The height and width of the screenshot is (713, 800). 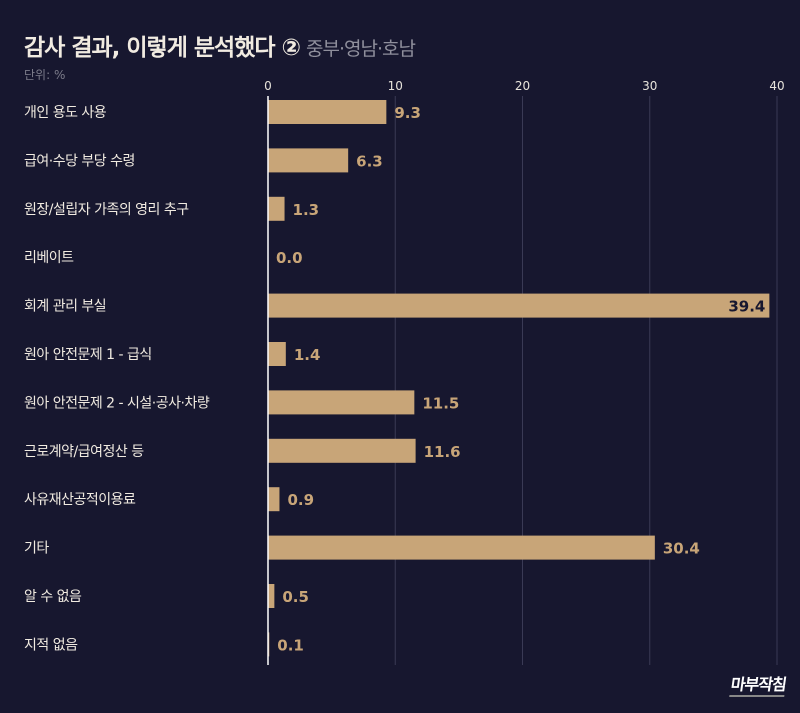 What do you see at coordinates (649, 86) in the screenshot?
I see `x-tick-label: 30` at bounding box center [649, 86].